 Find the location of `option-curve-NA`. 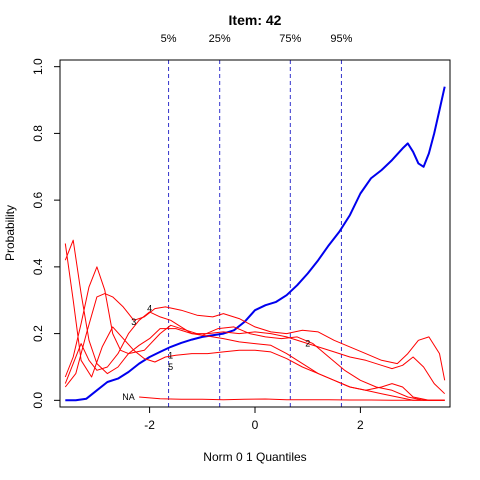

option-curve-NA is located at coordinates (292, 398).